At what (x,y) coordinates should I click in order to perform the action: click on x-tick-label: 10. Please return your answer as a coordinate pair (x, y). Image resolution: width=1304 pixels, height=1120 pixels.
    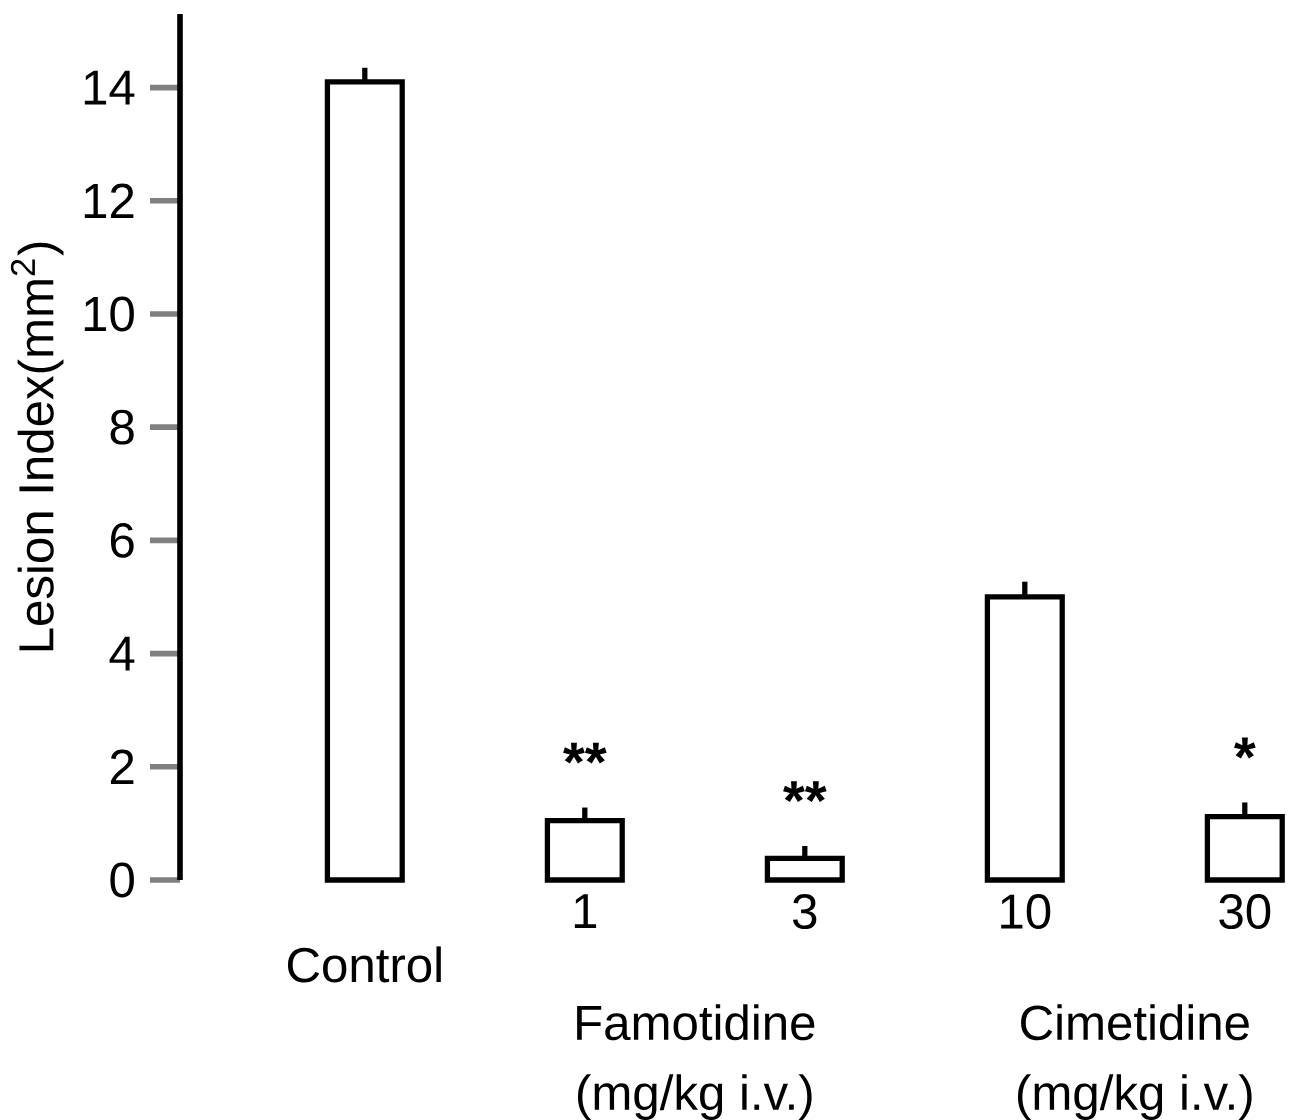
    Looking at the image, I should click on (1026, 912).